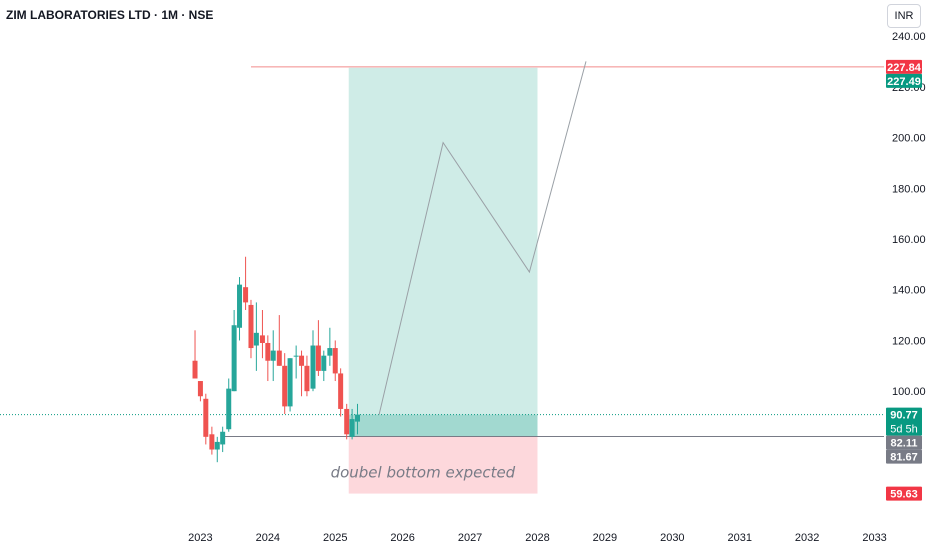 The image size is (932, 550). Describe the element at coordinates (909, 189) in the screenshot. I see `price-tick-label: 180.00` at that location.